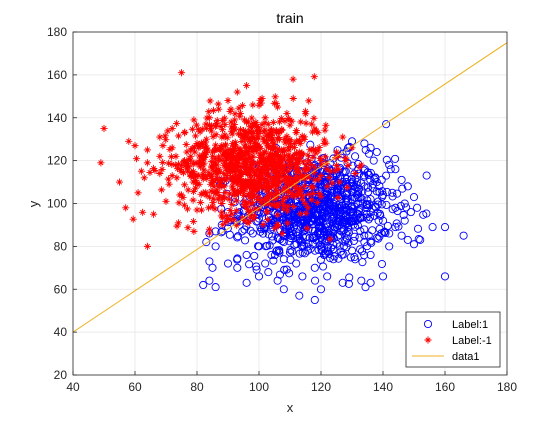 The image size is (560, 425). Describe the element at coordinates (472, 341) in the screenshot. I see `legend-label: Label:-1` at that location.